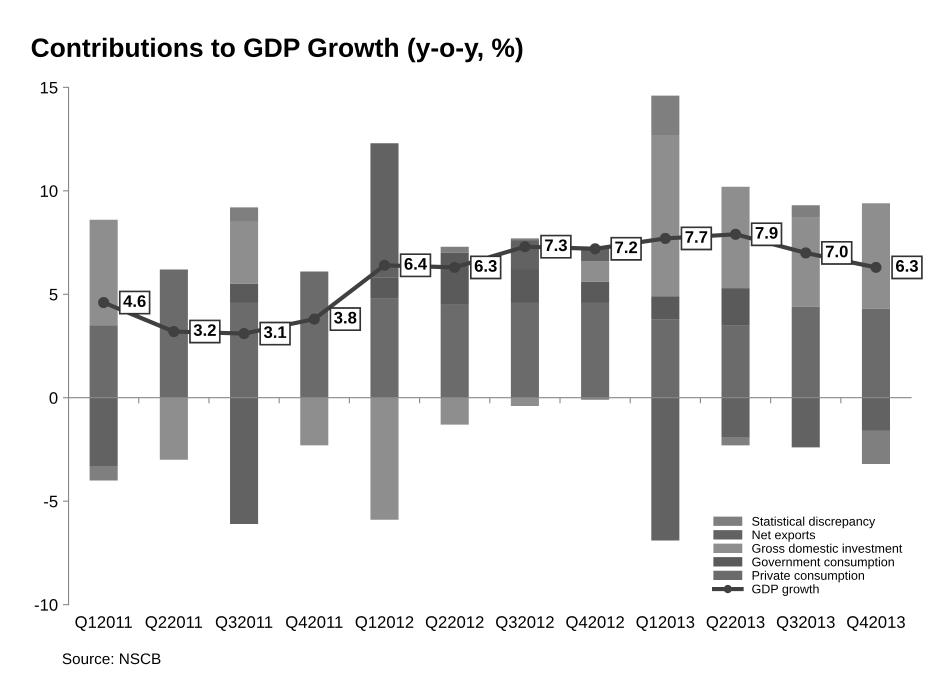 The image size is (952, 699). Describe the element at coordinates (46, 605) in the screenshot. I see `y-tick-label: -10` at that location.